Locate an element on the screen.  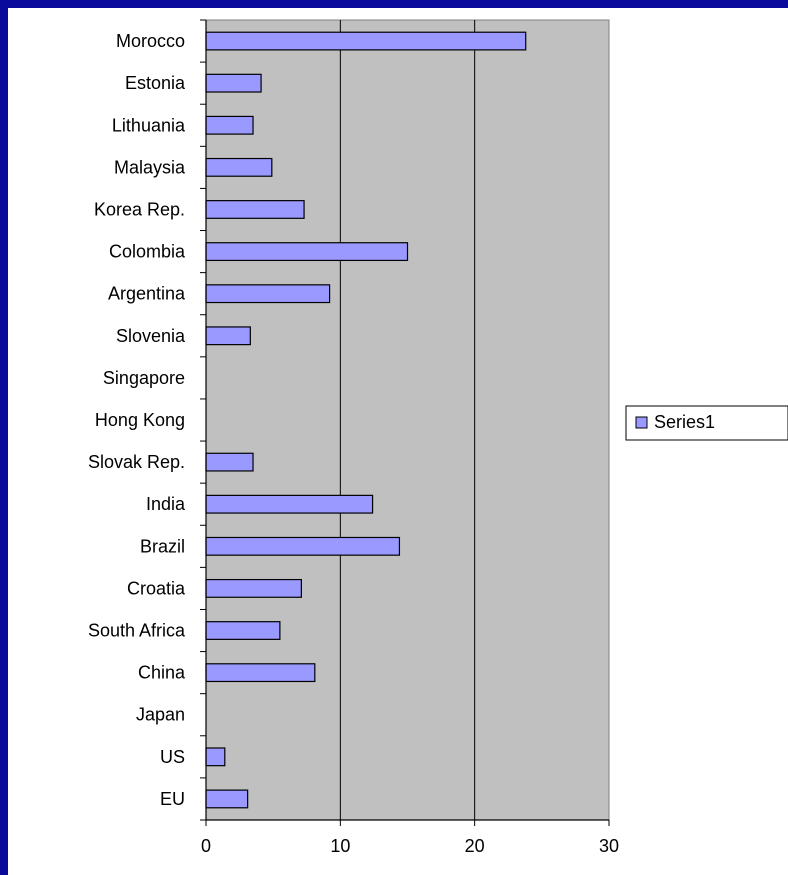
x-axis: 0 10 20 30 is located at coordinates (410, 837).